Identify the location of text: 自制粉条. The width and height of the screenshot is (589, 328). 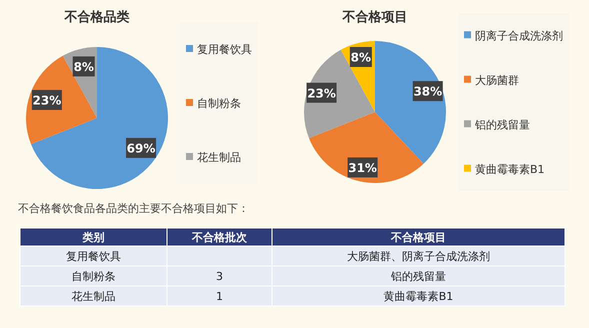
(94, 276).